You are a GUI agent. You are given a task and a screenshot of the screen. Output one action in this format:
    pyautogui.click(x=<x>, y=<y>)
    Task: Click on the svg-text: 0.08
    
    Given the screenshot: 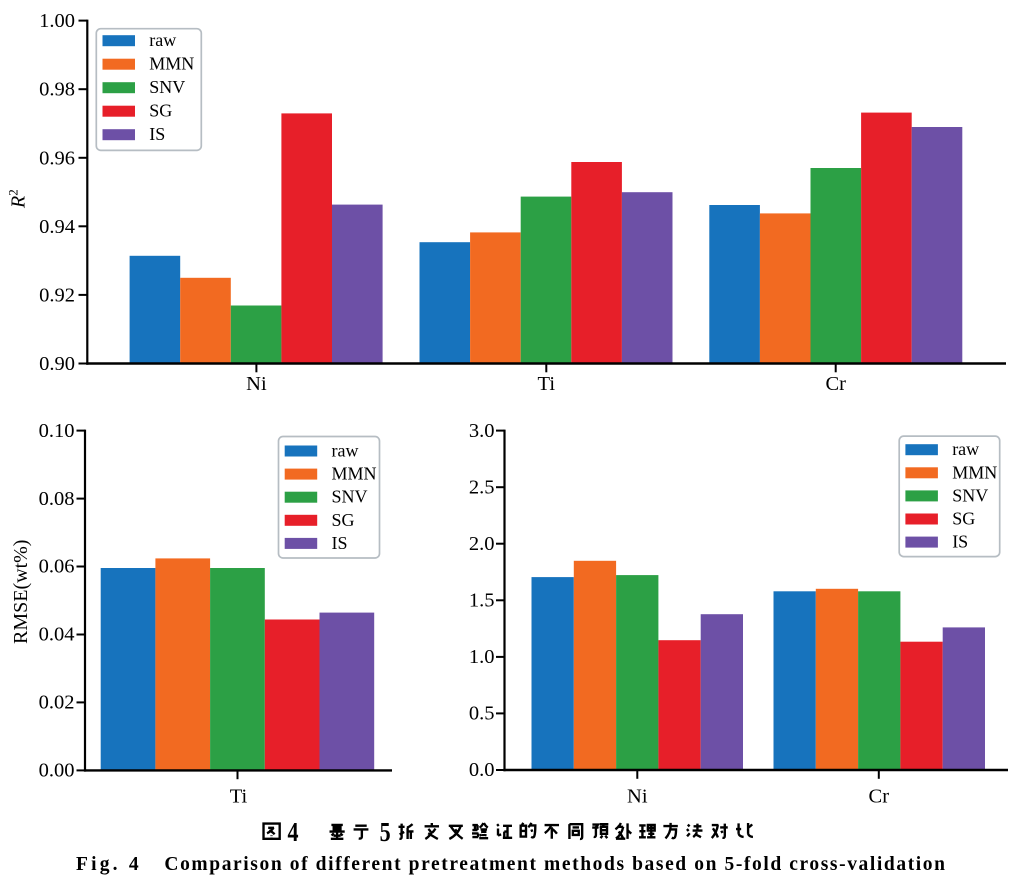 What is the action you would take?
    pyautogui.click(x=57, y=499)
    